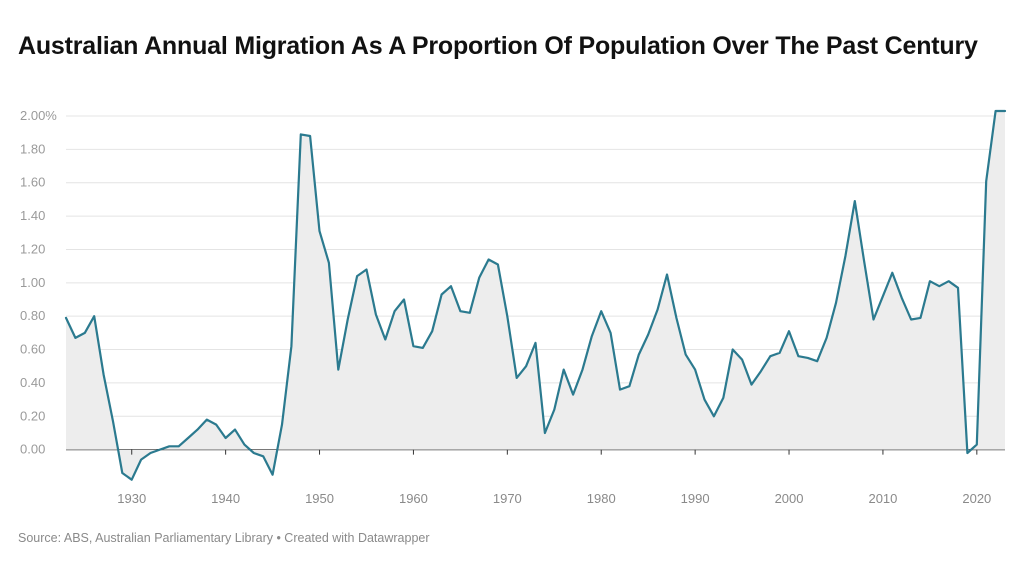 The image size is (1024, 576). I want to click on y-tick-label: 1.00, so click(32, 282).